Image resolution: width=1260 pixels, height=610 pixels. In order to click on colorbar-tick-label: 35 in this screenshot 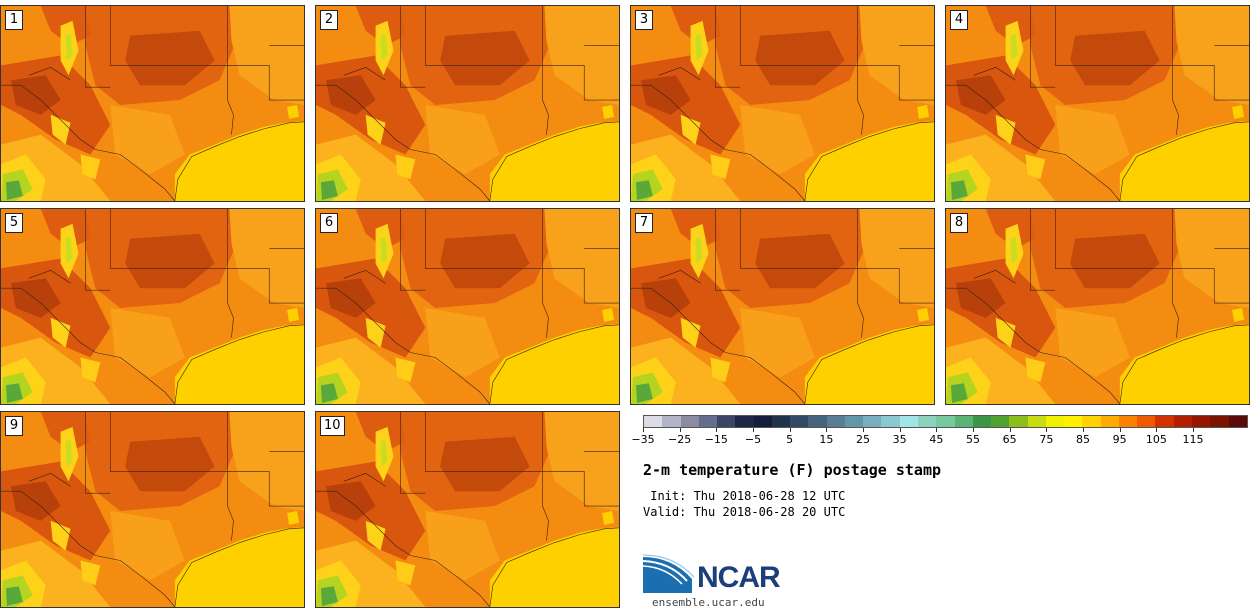, I will do `click(899, 439)`.